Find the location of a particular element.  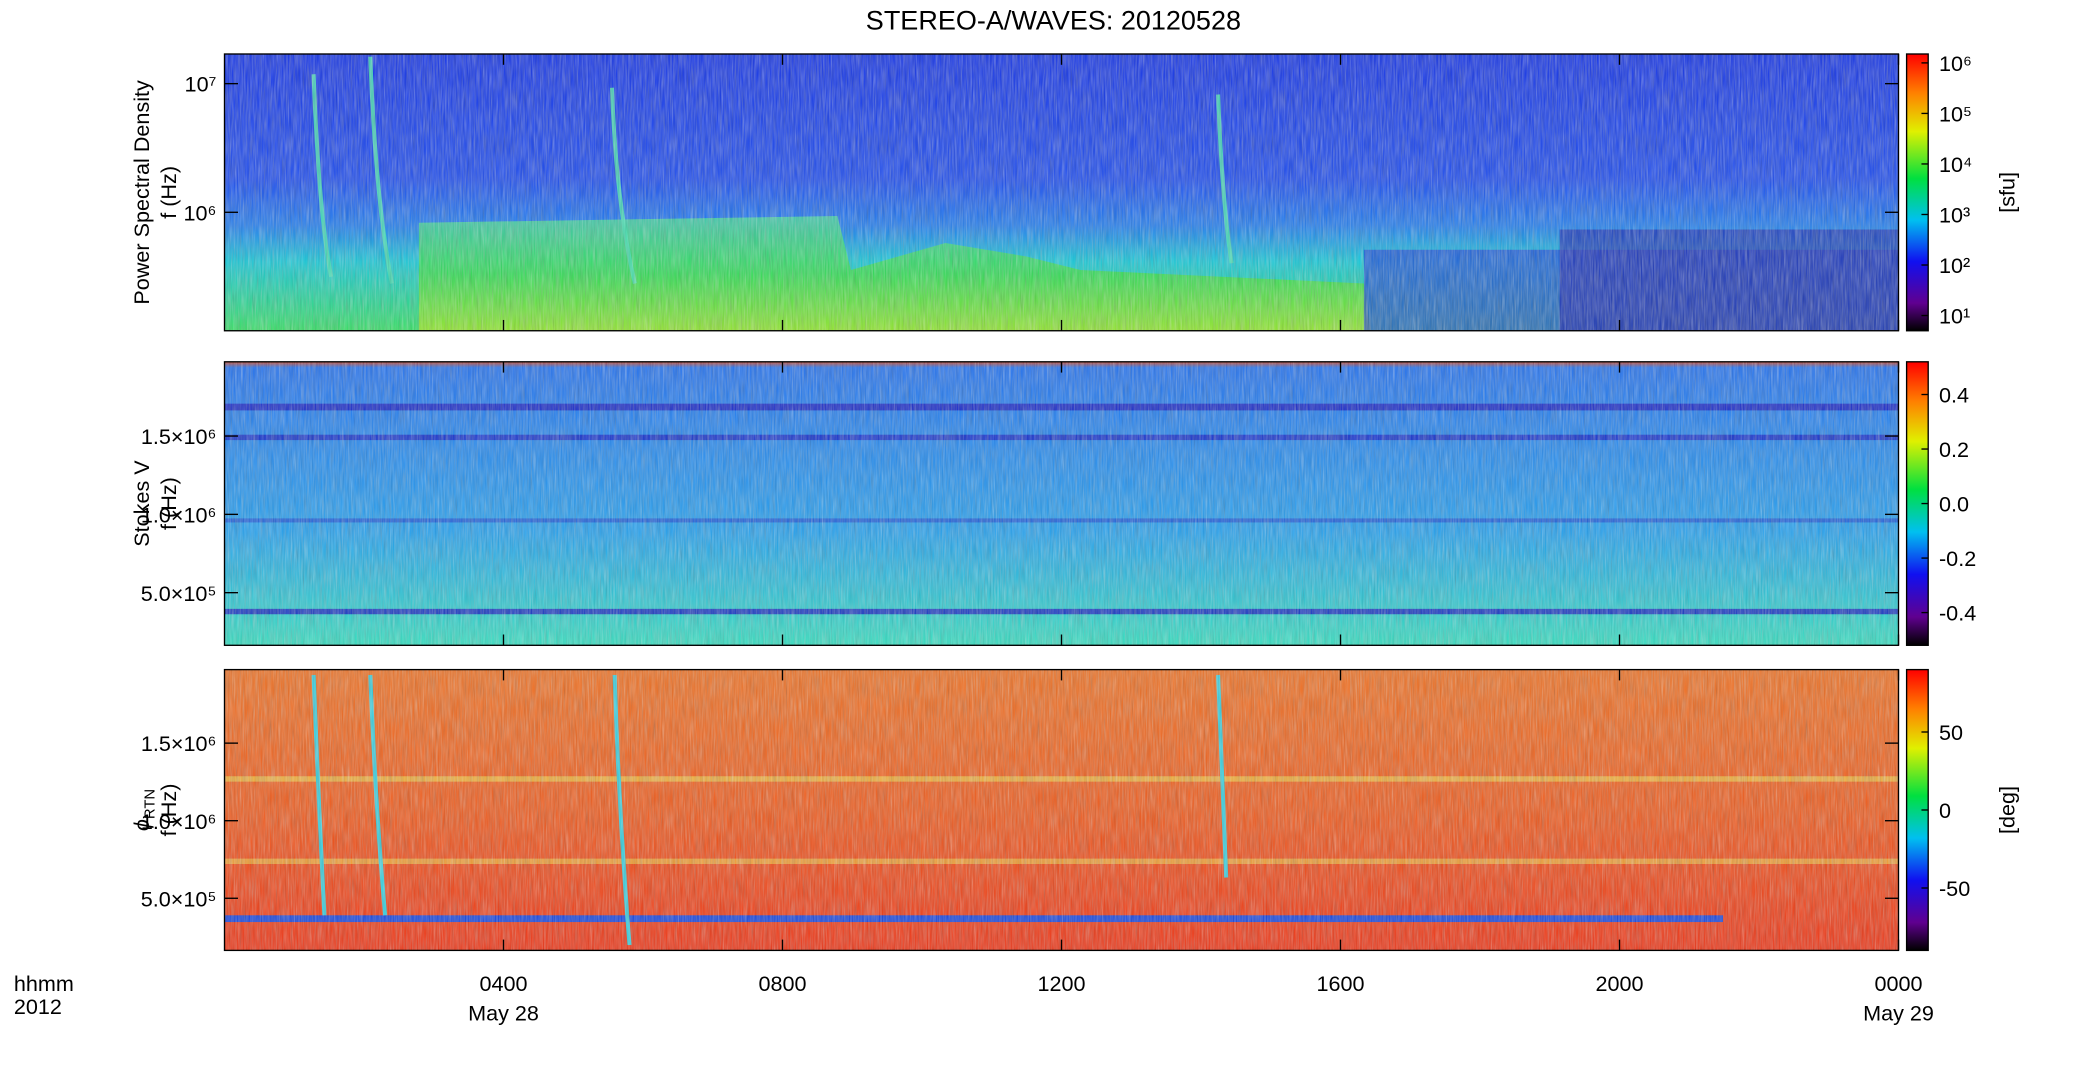

colorbar is located at coordinates (1917, 192).